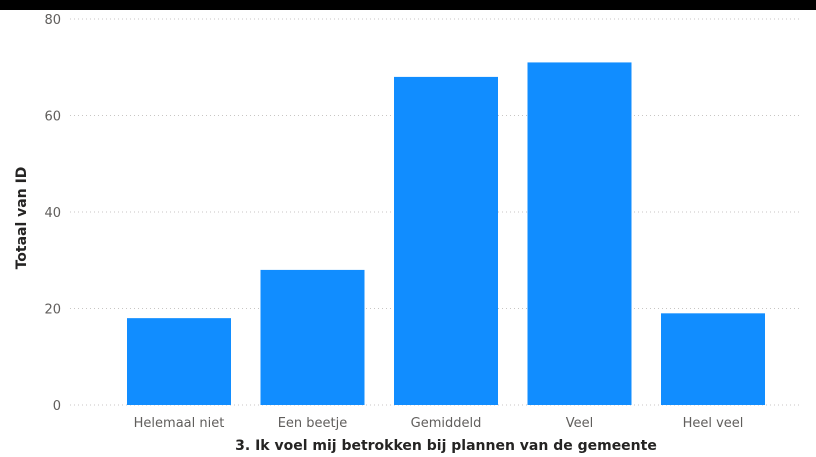 Image resolution: width=816 pixels, height=457 pixels. What do you see at coordinates (52, 310) in the screenshot?
I see `y-tick-label: 20` at bounding box center [52, 310].